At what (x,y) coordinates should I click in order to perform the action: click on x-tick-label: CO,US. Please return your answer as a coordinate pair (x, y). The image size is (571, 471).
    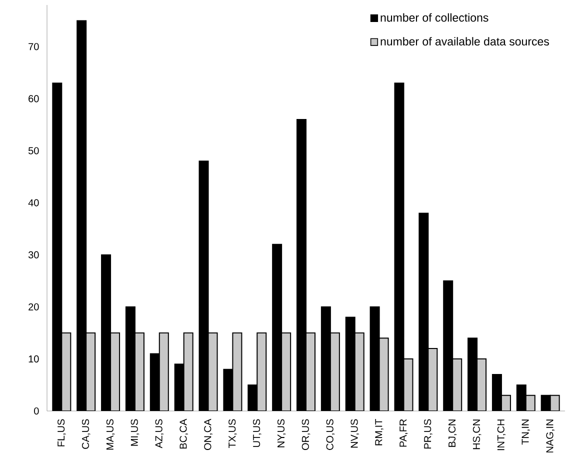
    Looking at the image, I should click on (330, 434).